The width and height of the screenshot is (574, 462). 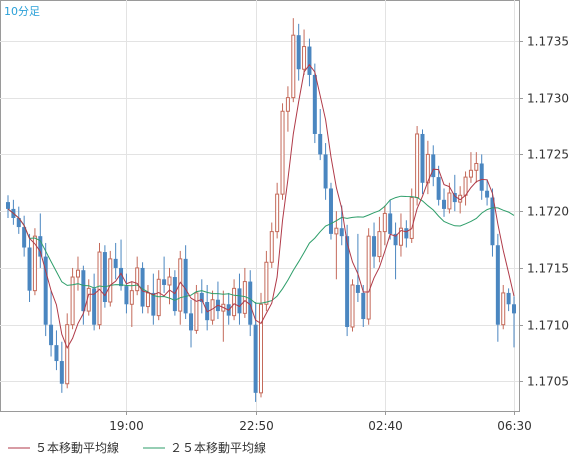 What do you see at coordinates (320, 422) in the screenshot?
I see `x-axis: 19:00 22:50 02:40 06:30` at bounding box center [320, 422].